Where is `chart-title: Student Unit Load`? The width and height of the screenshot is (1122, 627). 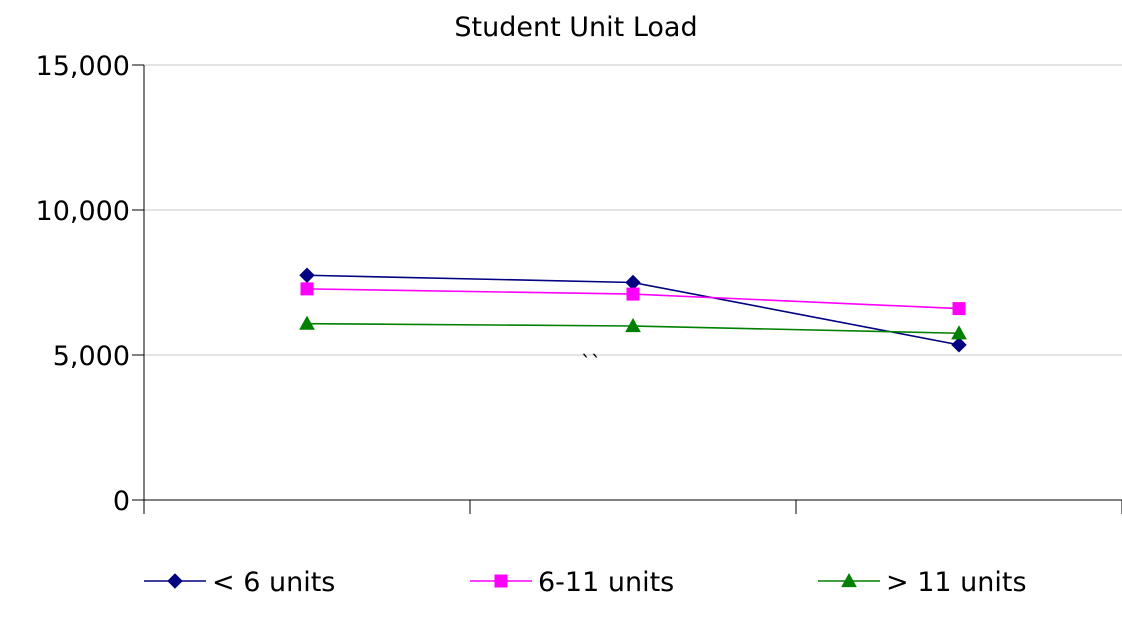 chart-title: Student Unit Load is located at coordinates (575, 27).